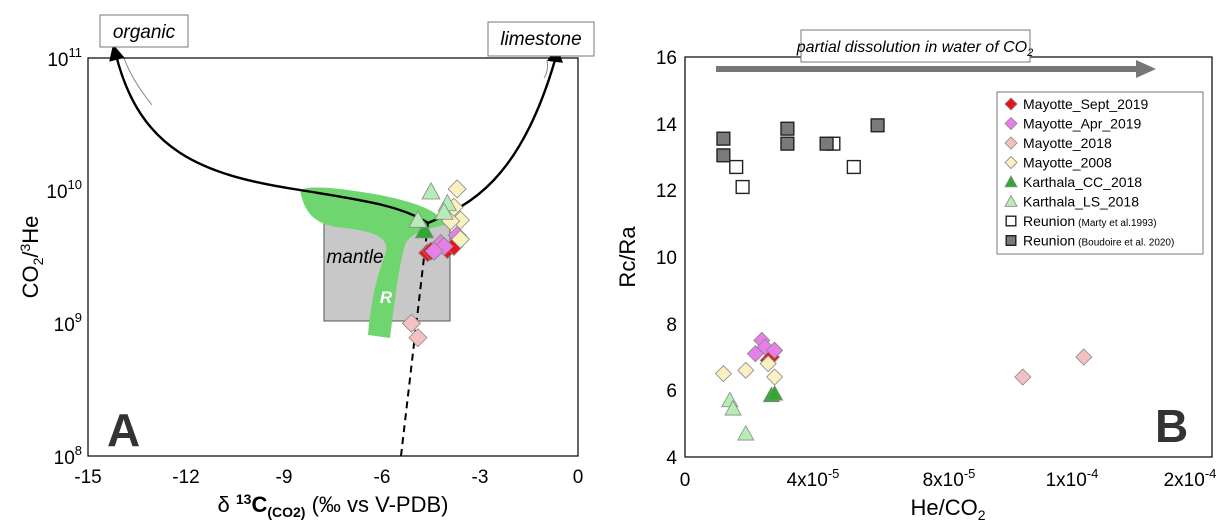 Image resolution: width=1223 pixels, height=522 pixels. Describe the element at coordinates (627, 257) in the screenshot. I see `y-axis-title-b: Rc/Ra` at that location.